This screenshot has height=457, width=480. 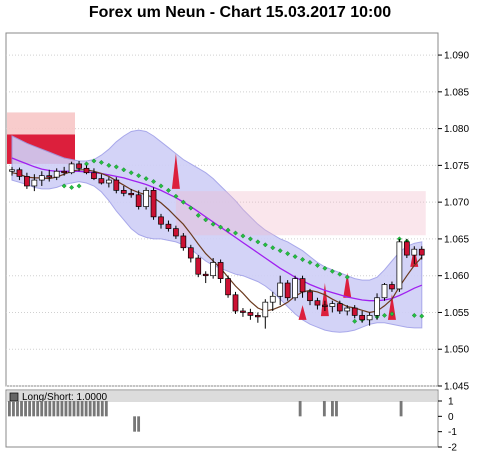 I want to click on y-tick-label: 1.065, so click(x=456, y=239).